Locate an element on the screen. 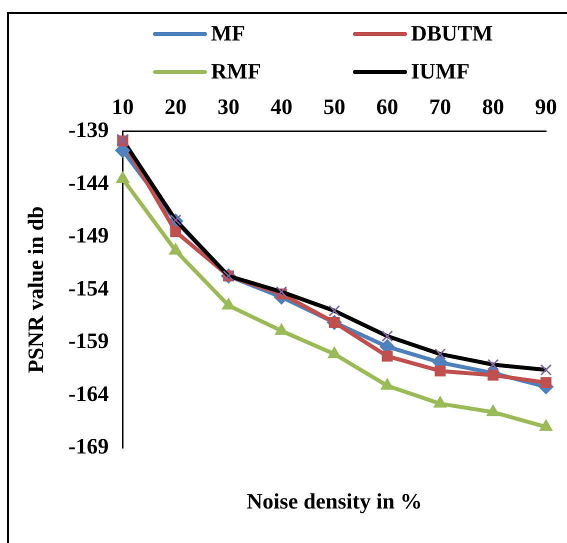 The height and width of the screenshot is (543, 567). y-axis-title: PSNR value in db is located at coordinates (35, 290).